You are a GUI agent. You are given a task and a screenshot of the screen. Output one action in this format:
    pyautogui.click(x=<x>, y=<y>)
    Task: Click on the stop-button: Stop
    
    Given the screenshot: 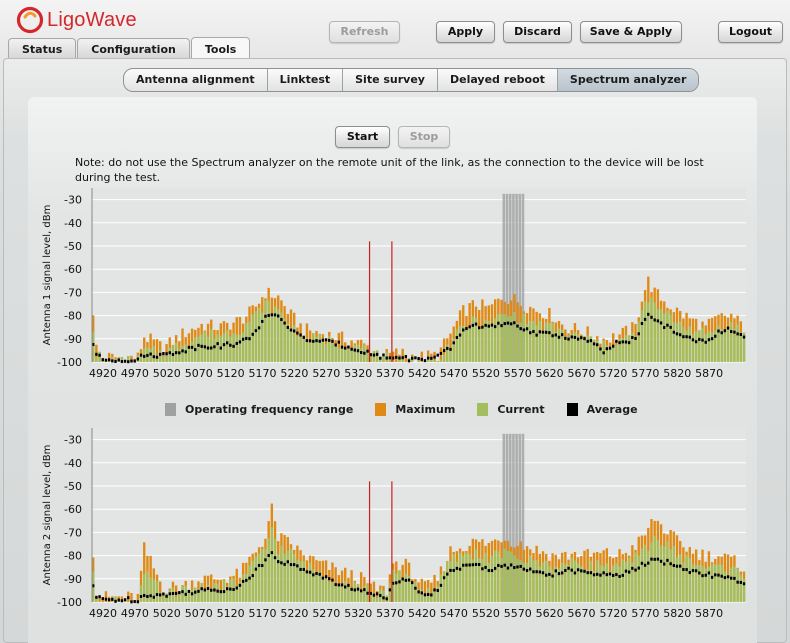 What is the action you would take?
    pyautogui.click(x=424, y=137)
    